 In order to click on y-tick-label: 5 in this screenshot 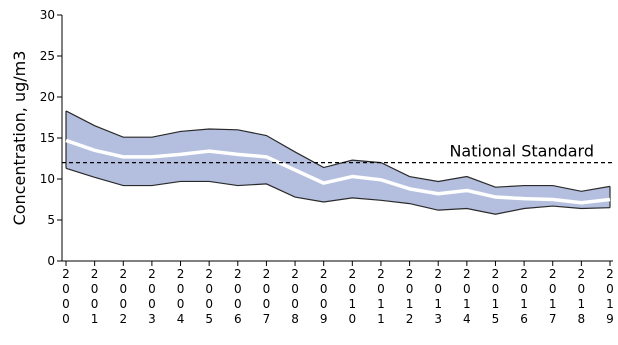, I will do `click(51, 220)`.